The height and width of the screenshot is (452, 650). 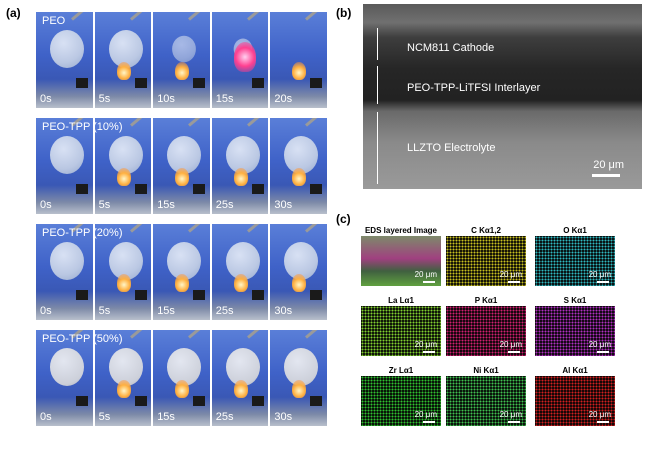 What do you see at coordinates (401, 230) in the screenshot?
I see `eds-map-title: EDS layered Image` at bounding box center [401, 230].